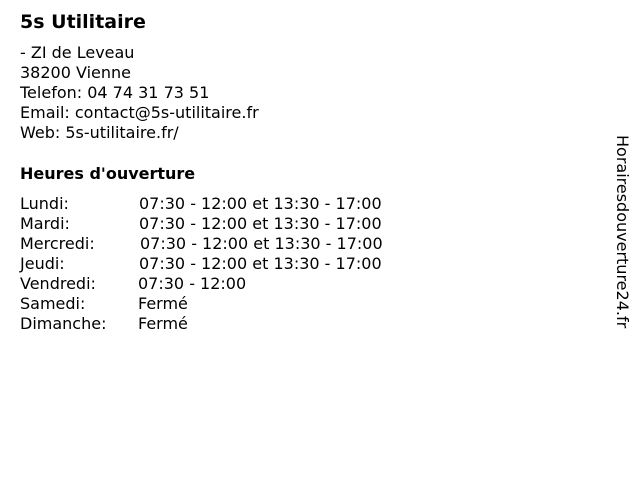 Image resolution: width=640 pixels, height=480 pixels. I want to click on day: Jeudi:, so click(42, 263).